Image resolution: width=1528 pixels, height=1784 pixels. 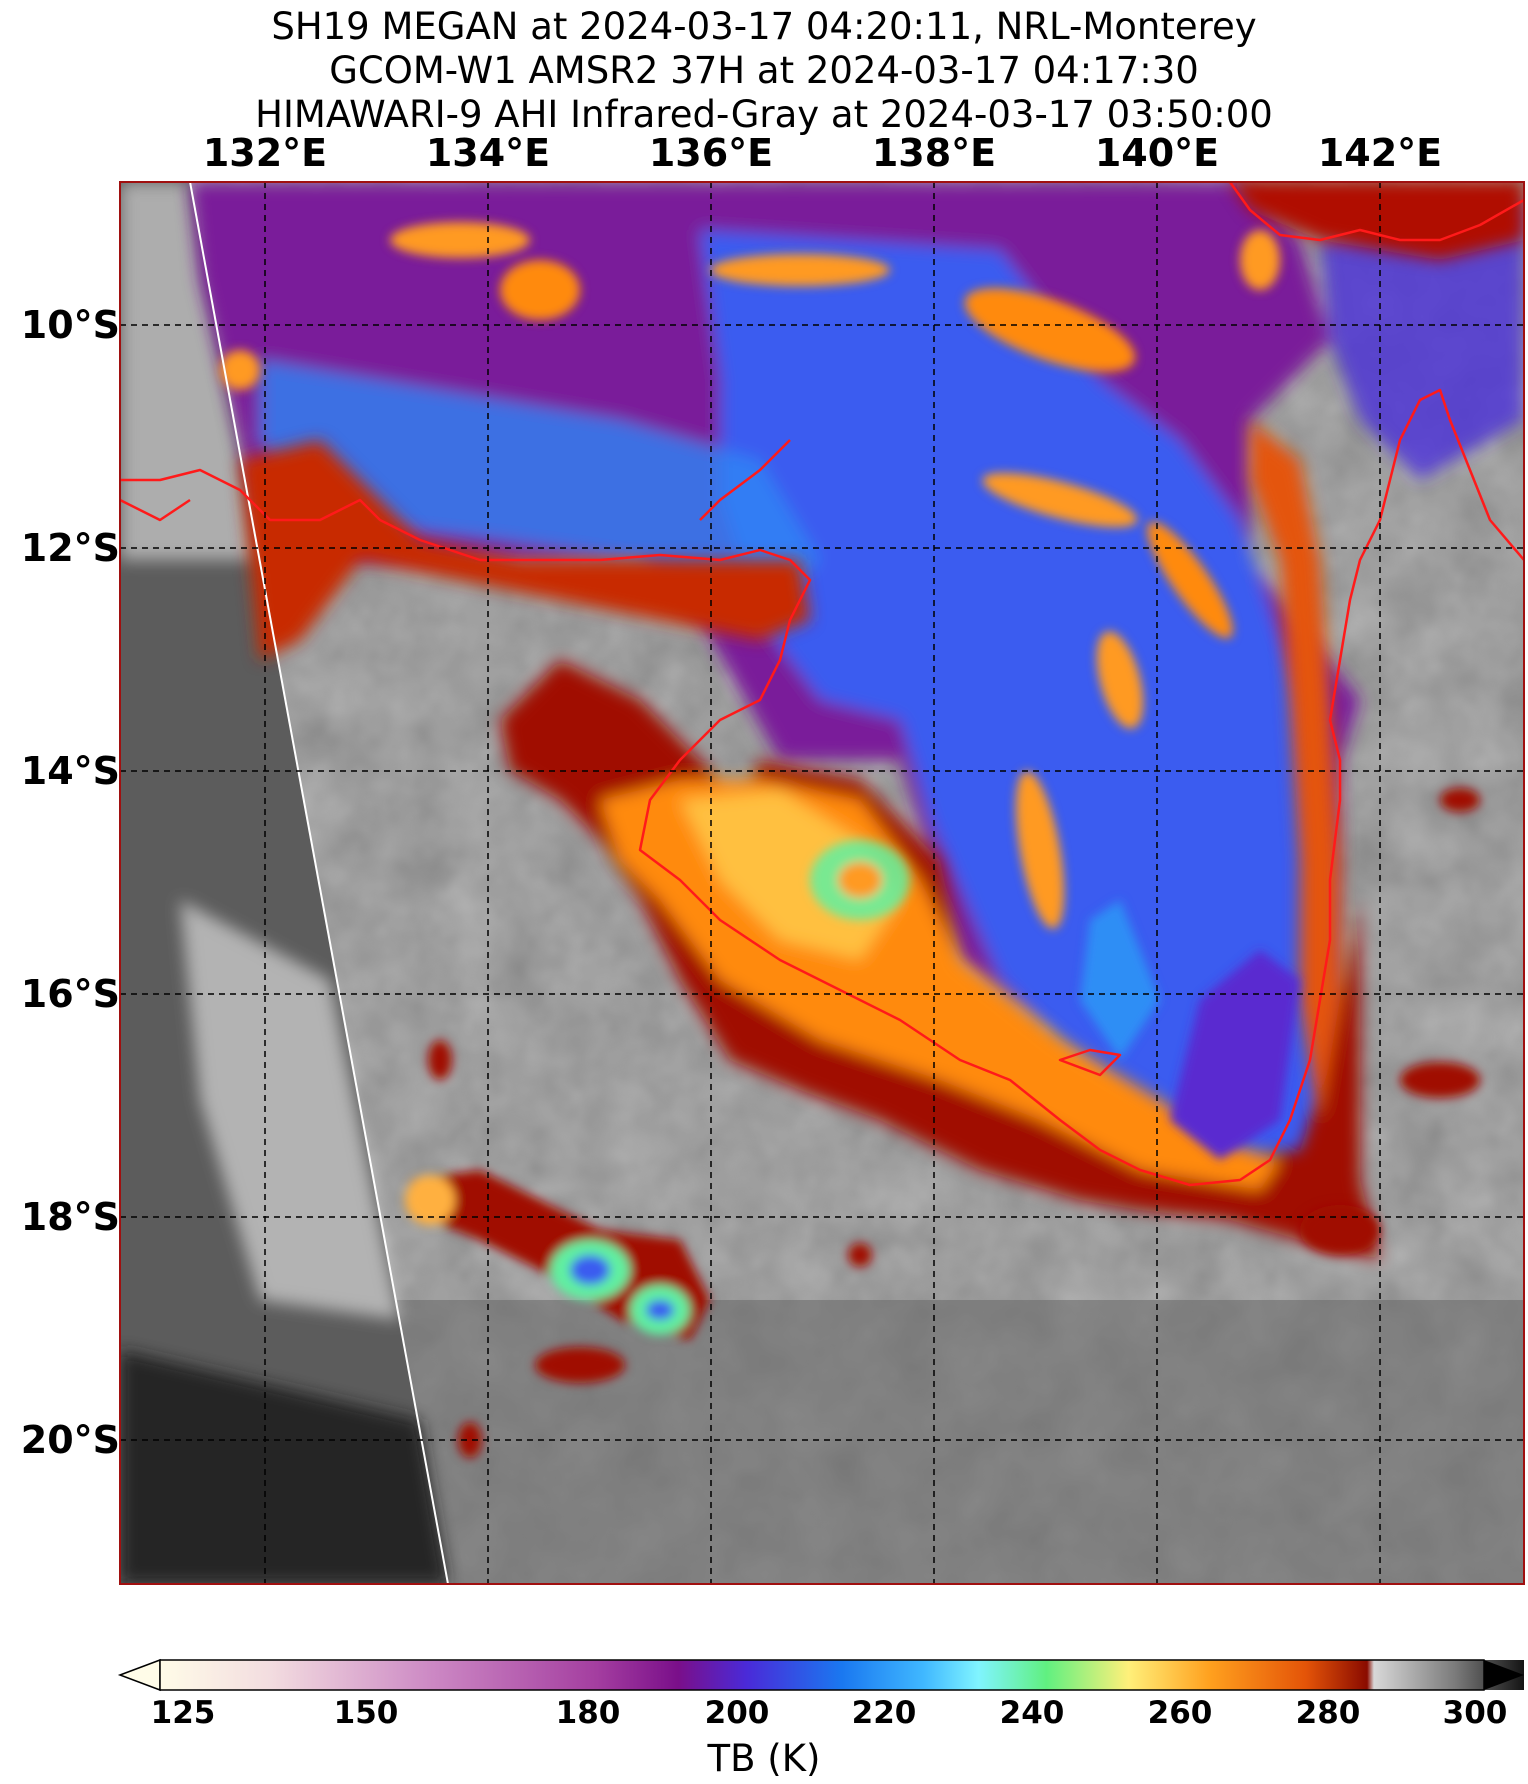 What do you see at coordinates (70, 548) in the screenshot?
I see `lat-label-12s: 12°S` at bounding box center [70, 548].